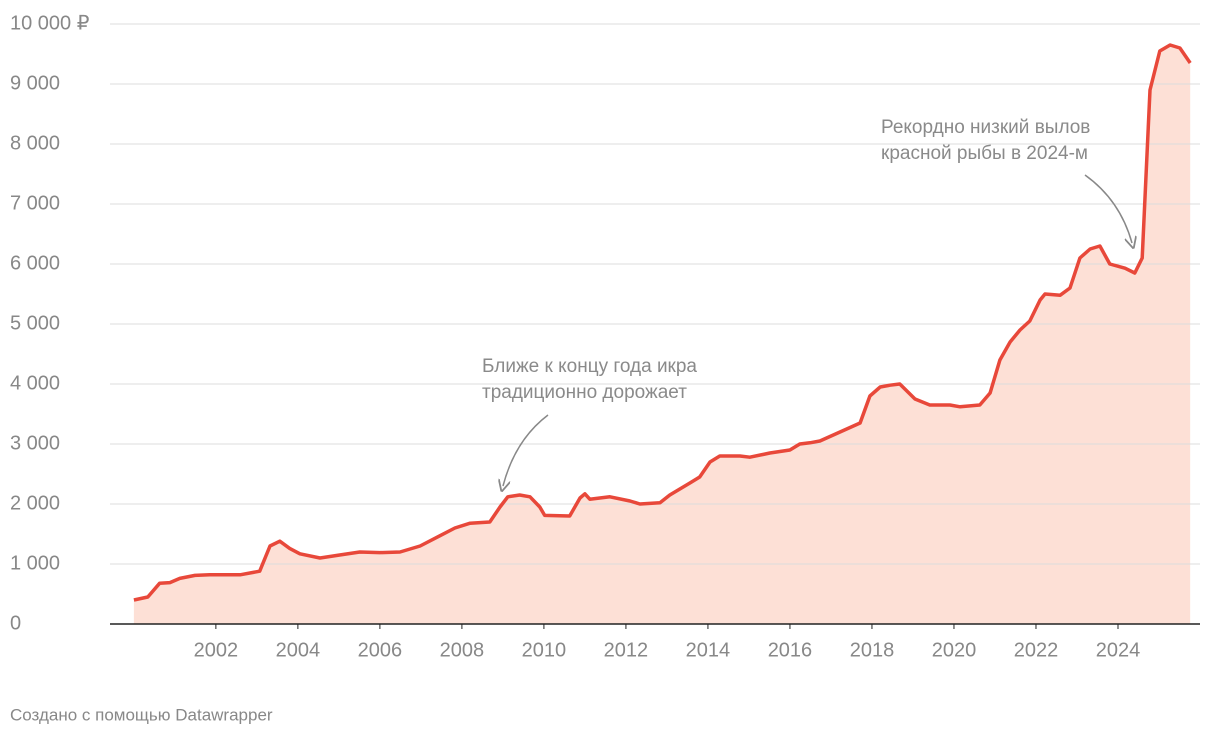 The image size is (1220, 740). Describe the element at coordinates (141, 714) in the screenshot. I see `credit: Создано с помощью Datawrapper` at that location.